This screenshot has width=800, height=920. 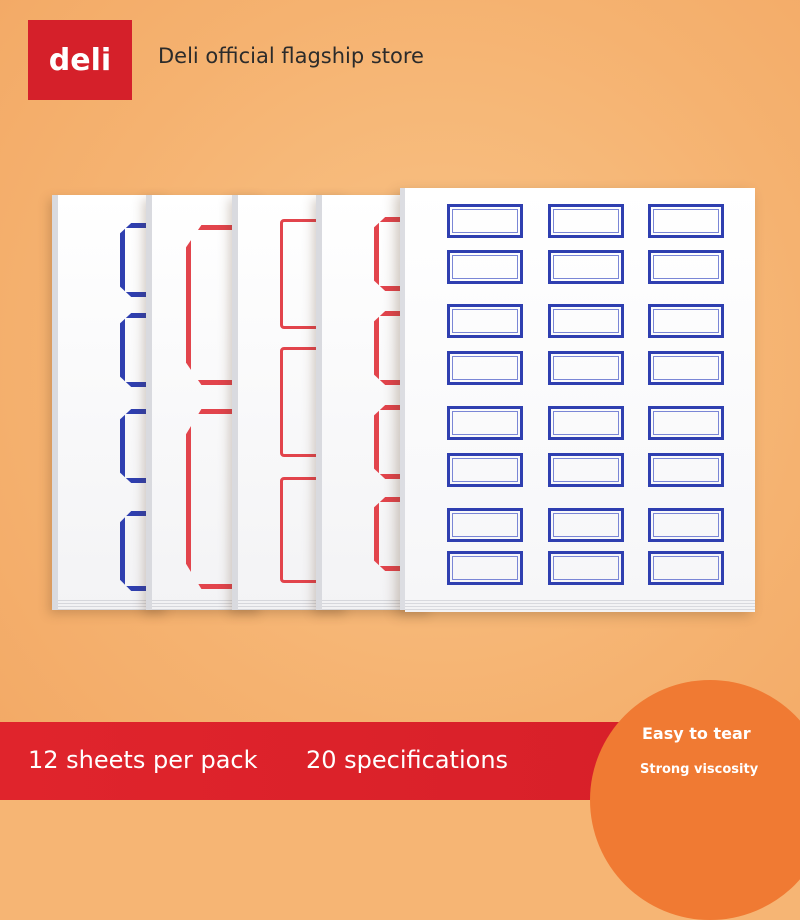 What do you see at coordinates (143, 760) in the screenshot?
I see `sheets-per-pack-label: 12 sheets per pack` at bounding box center [143, 760].